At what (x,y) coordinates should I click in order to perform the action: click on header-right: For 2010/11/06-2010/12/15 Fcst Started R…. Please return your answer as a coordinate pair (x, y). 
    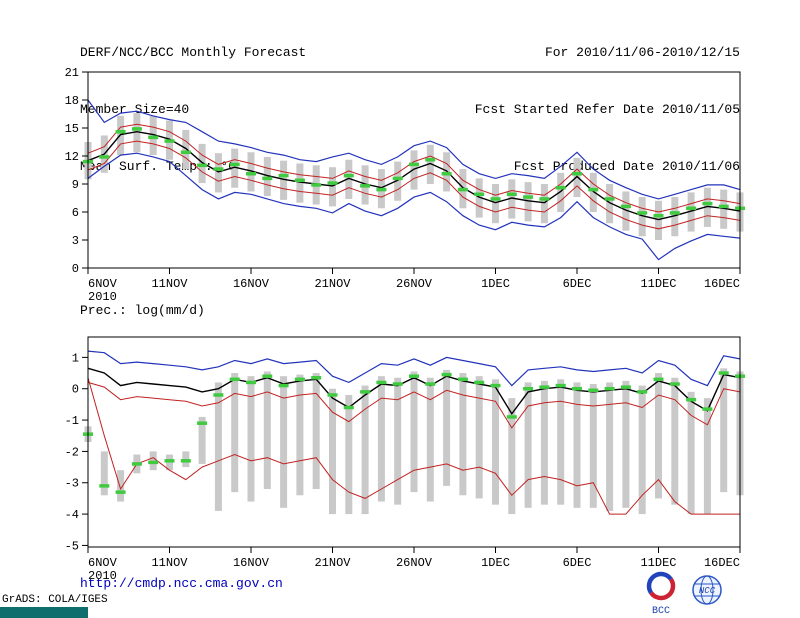
    Looking at the image, I should click on (607, 109).